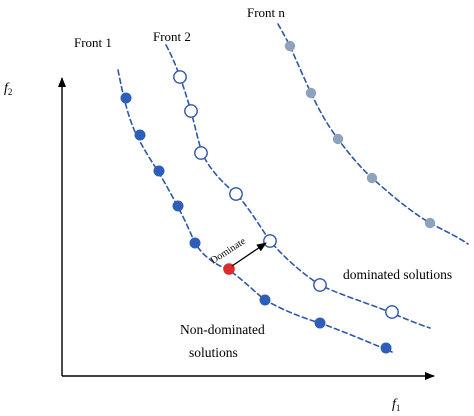 Image resolution: width=474 pixels, height=416 pixels. I want to click on y-axis-label: f2, so click(8, 89).